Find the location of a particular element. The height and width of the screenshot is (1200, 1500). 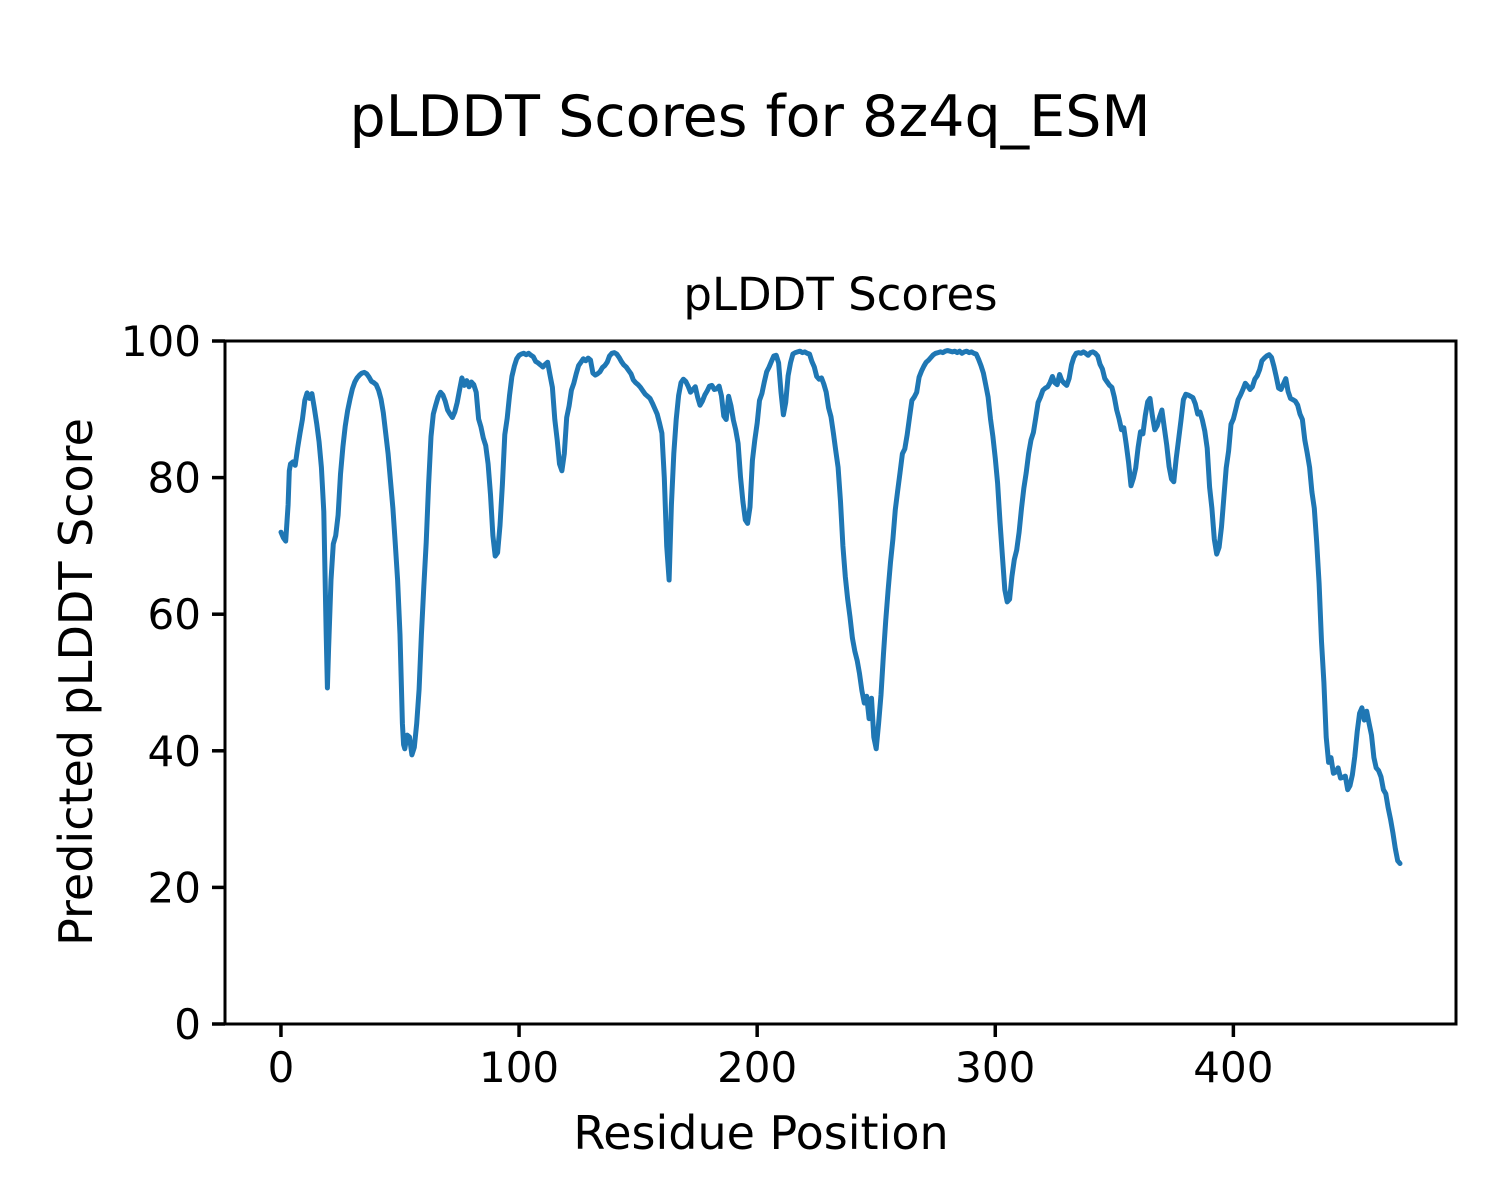

figure-title: pLDDT Scores for 8z4q_ESM is located at coordinates (750, 117).